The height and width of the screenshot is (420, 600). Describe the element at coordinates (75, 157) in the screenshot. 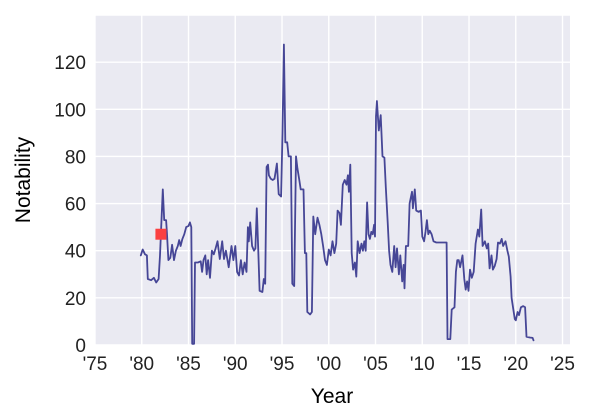

I see `y-tick-label: 80` at that location.